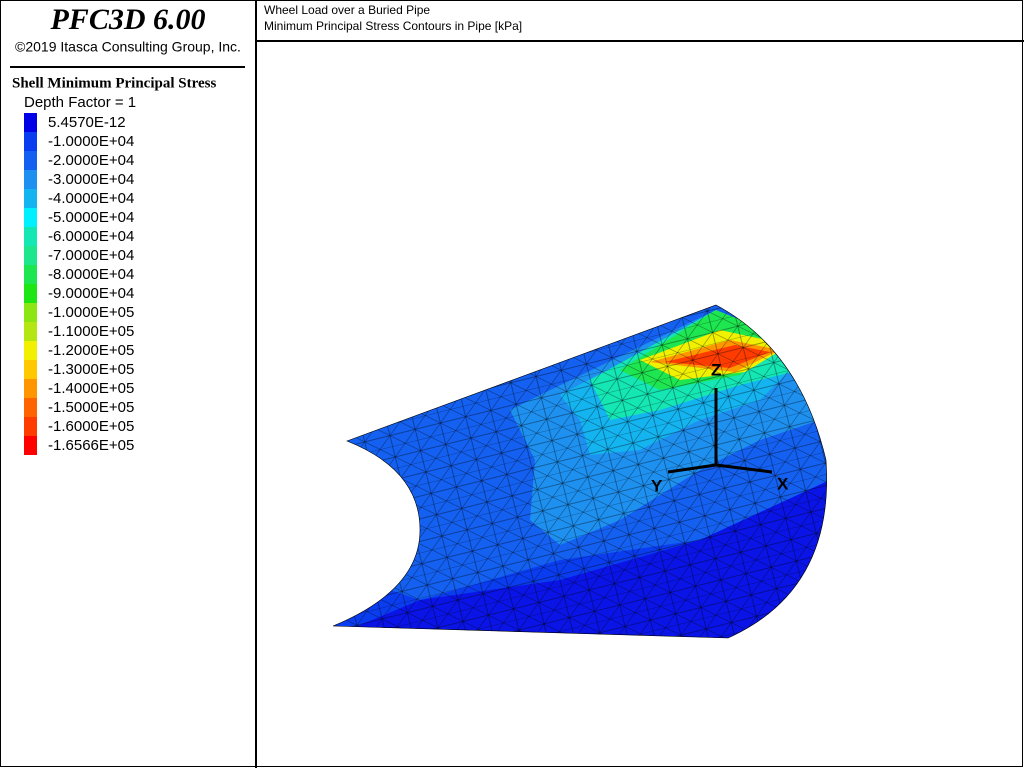  I want to click on legend-label: -4.0000E+04, so click(91, 198).